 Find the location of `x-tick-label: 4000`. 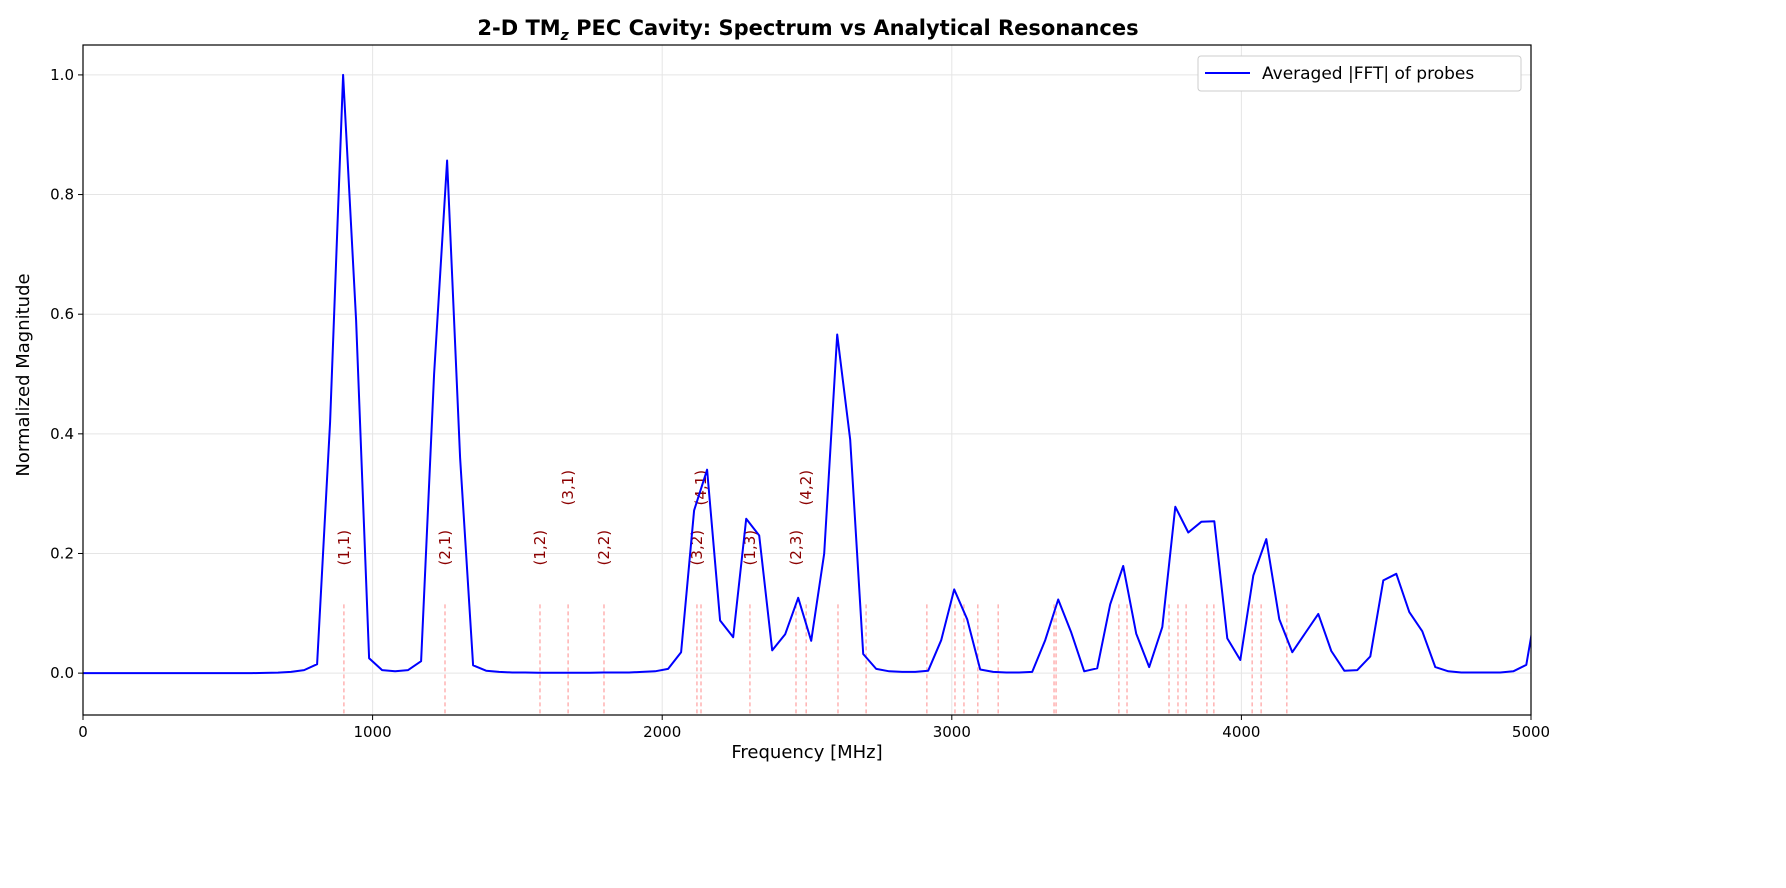

x-tick-label: 4000 is located at coordinates (1241, 732).